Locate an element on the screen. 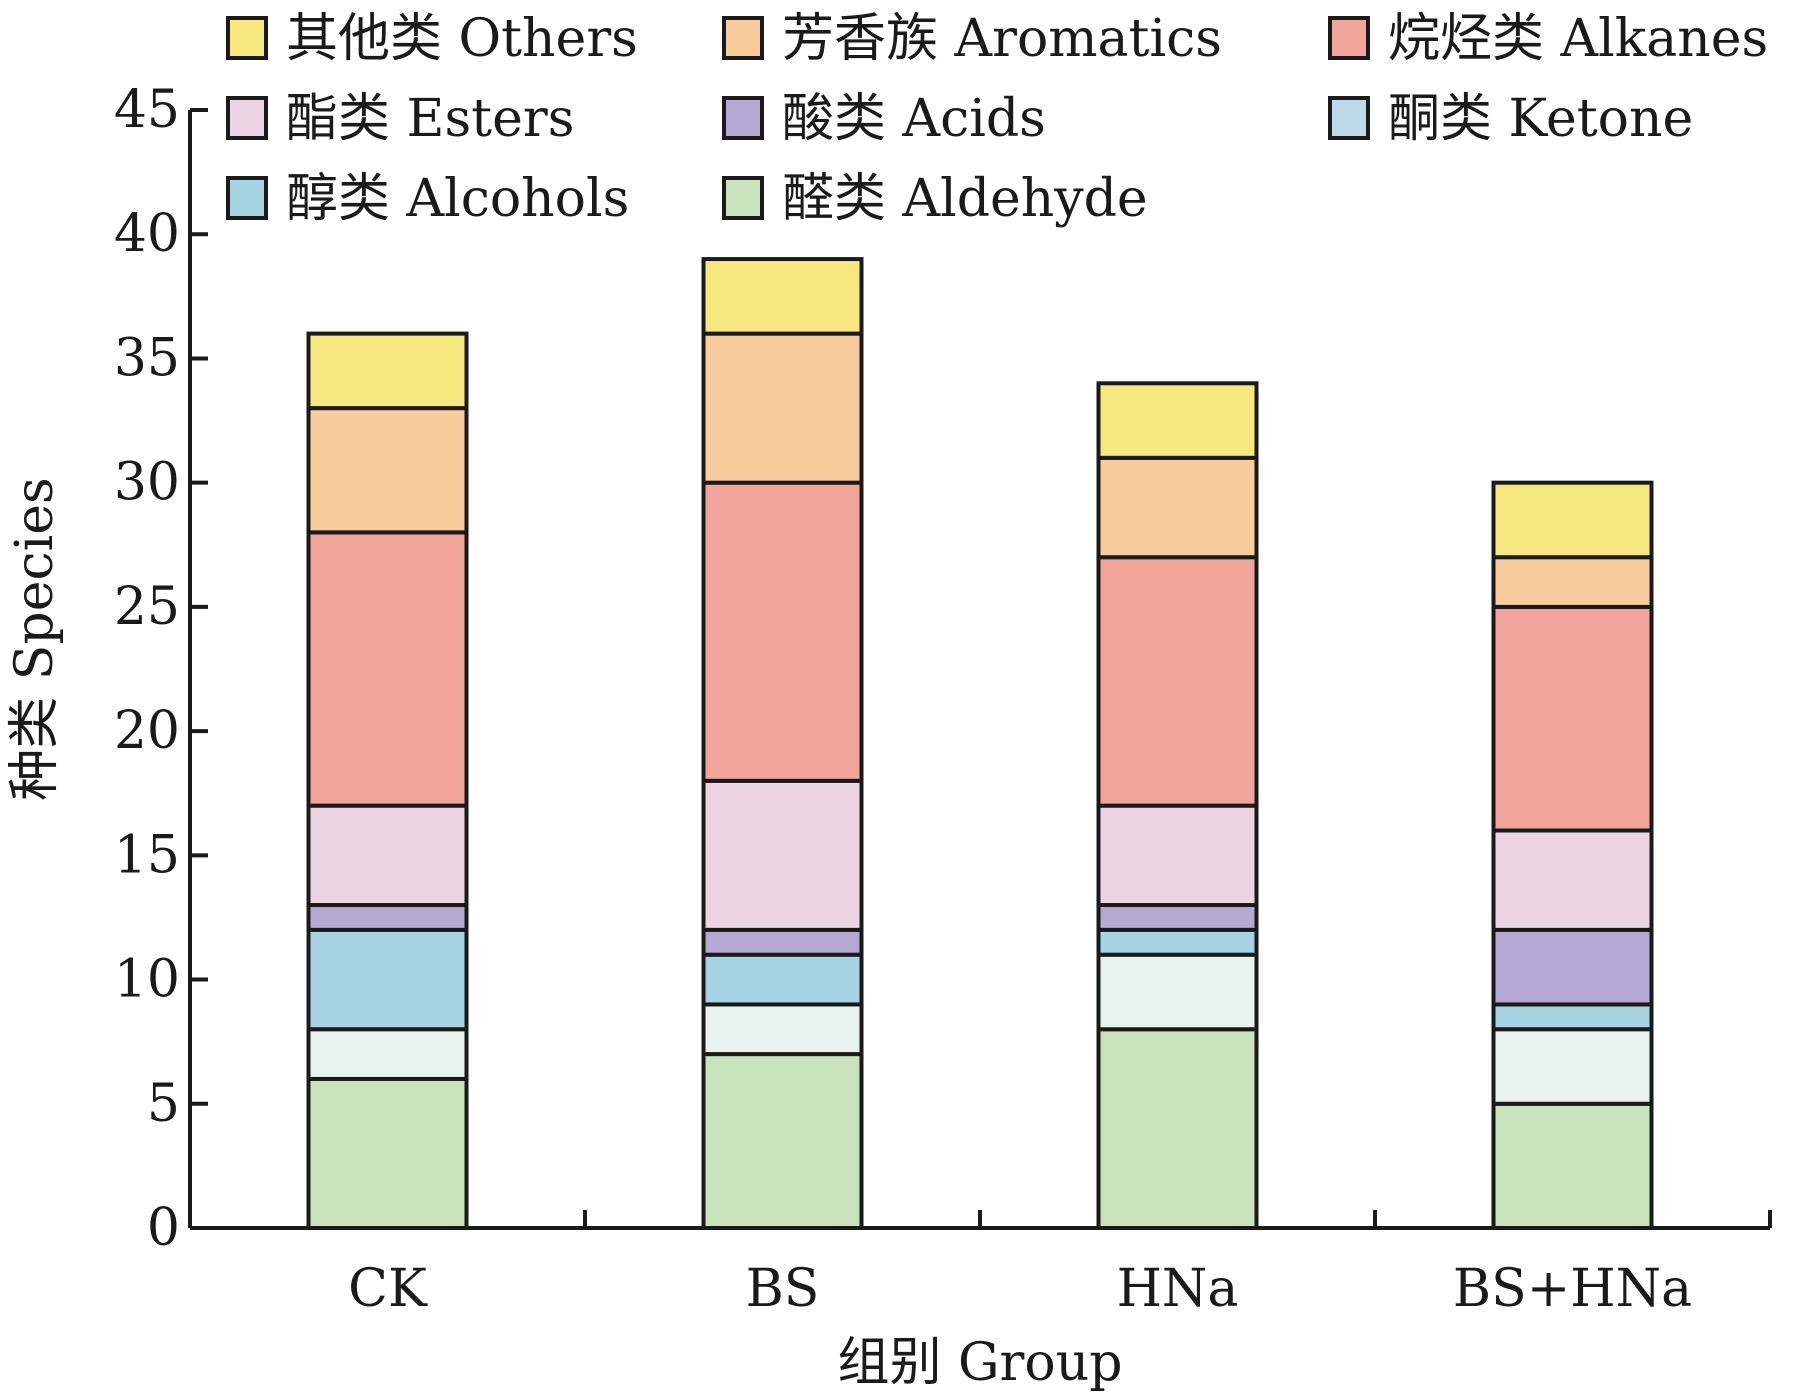  legend-item: 酮类 Ketone is located at coordinates (1510, 119).